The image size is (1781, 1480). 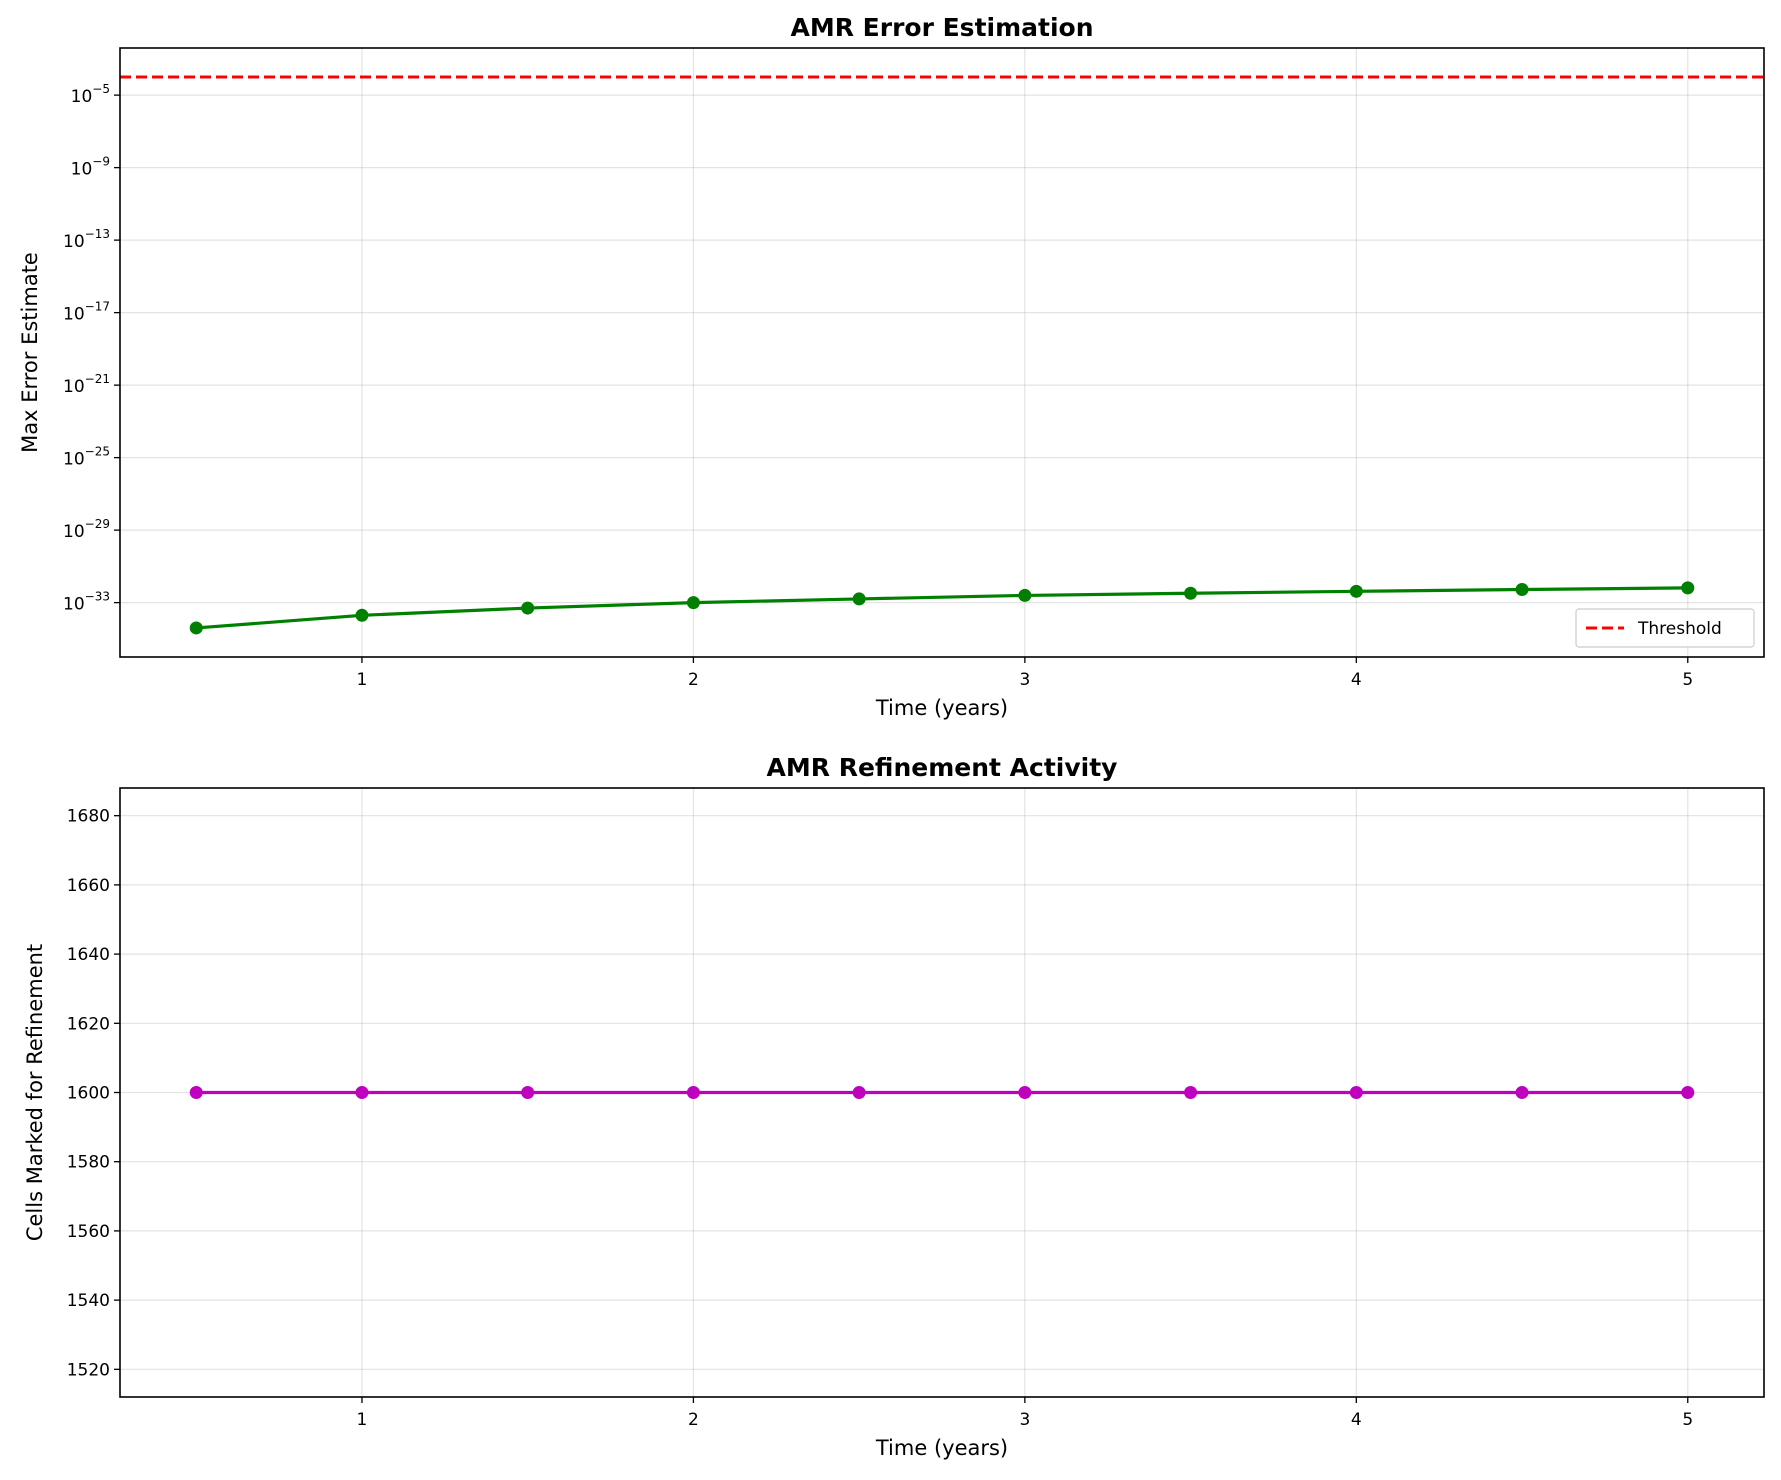 I want to click on error-x-axis-label: Time (years), so click(x=941, y=708).